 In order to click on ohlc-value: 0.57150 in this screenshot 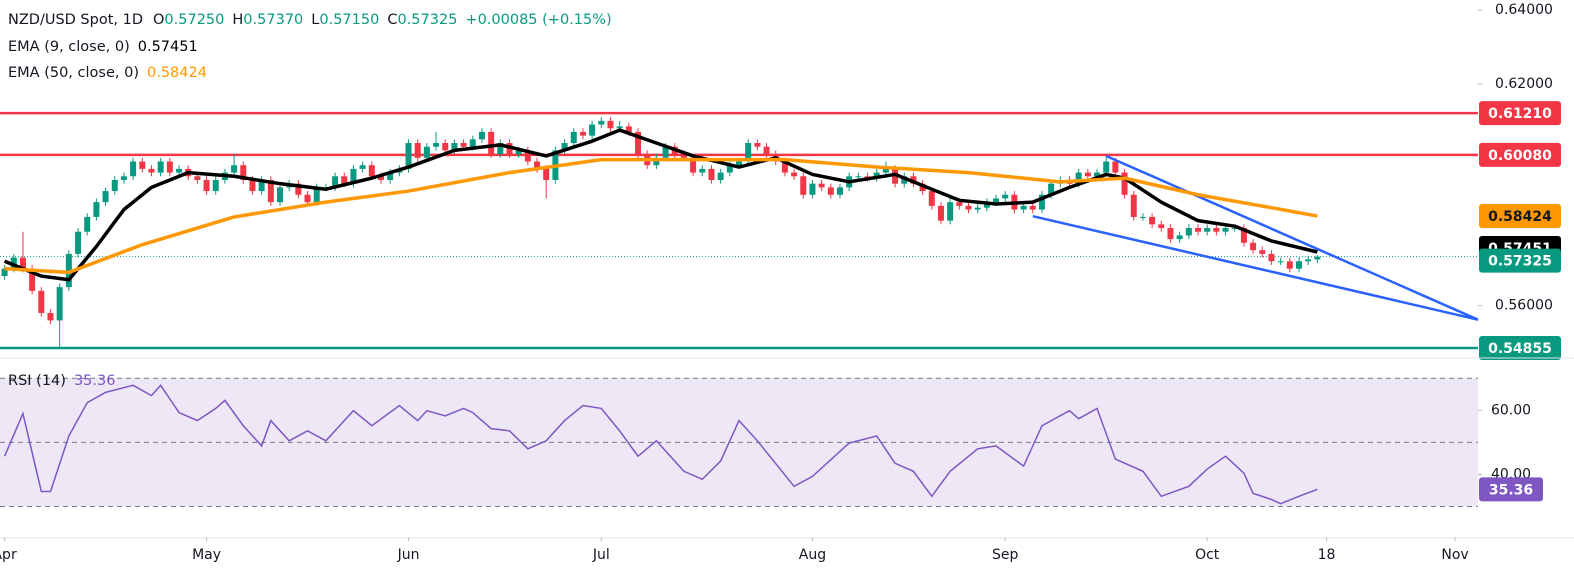, I will do `click(349, 20)`.